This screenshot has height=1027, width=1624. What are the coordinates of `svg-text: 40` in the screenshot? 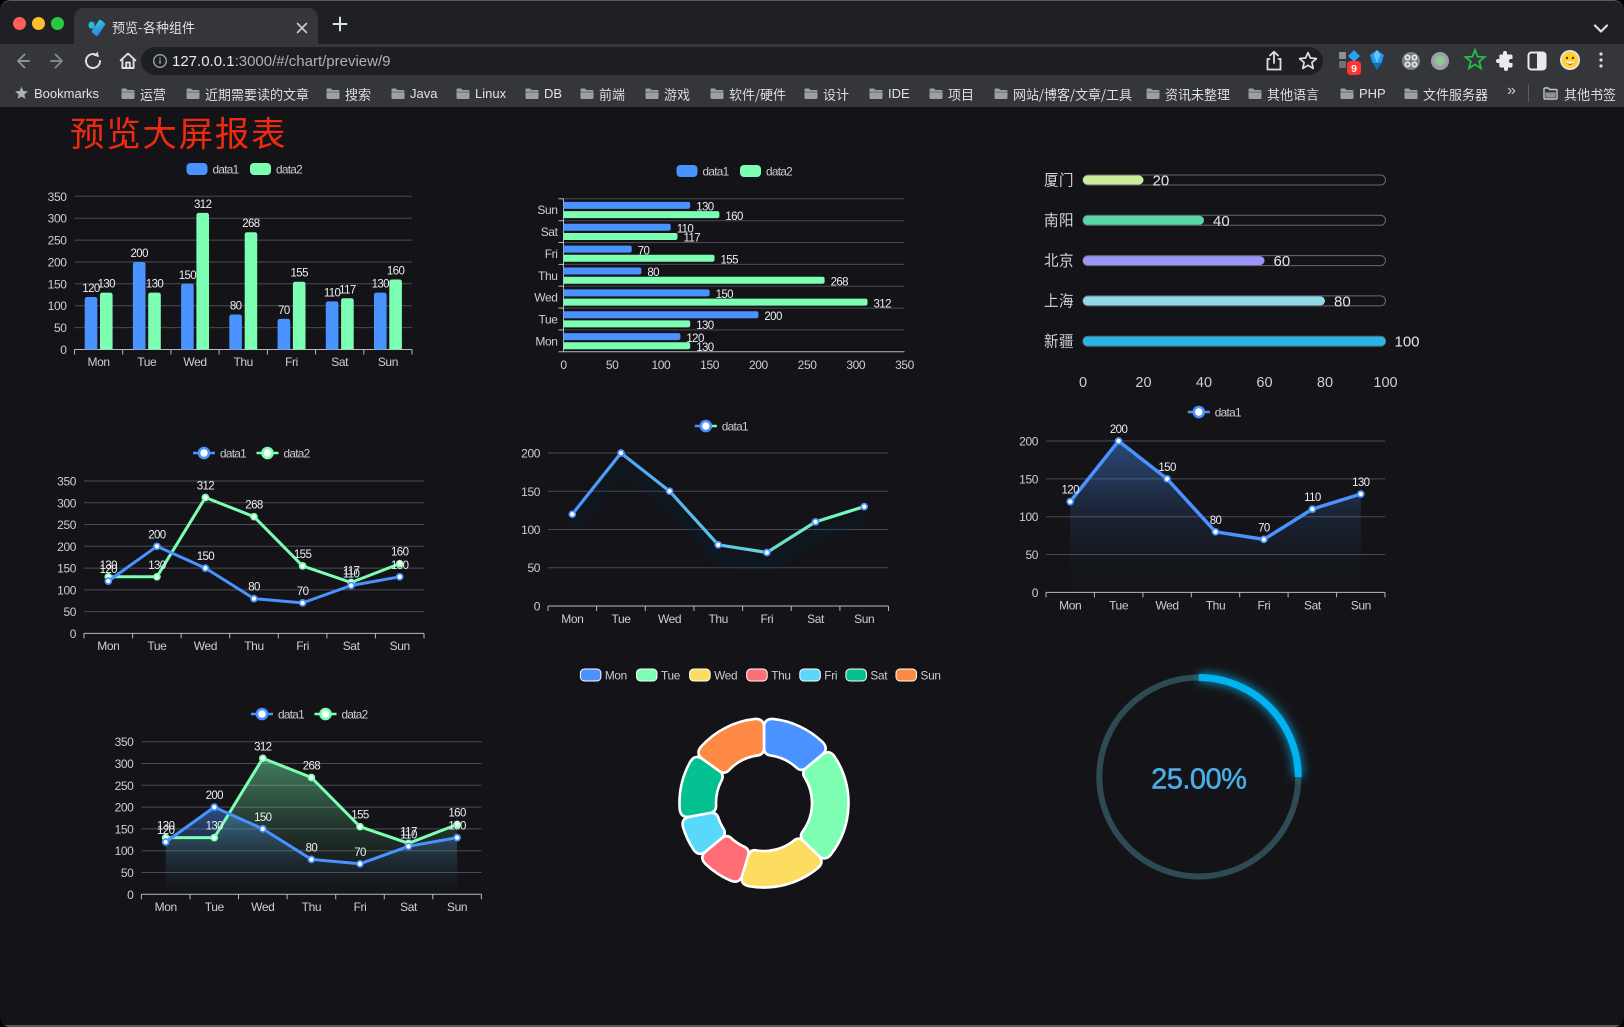 It's located at (1221, 221).